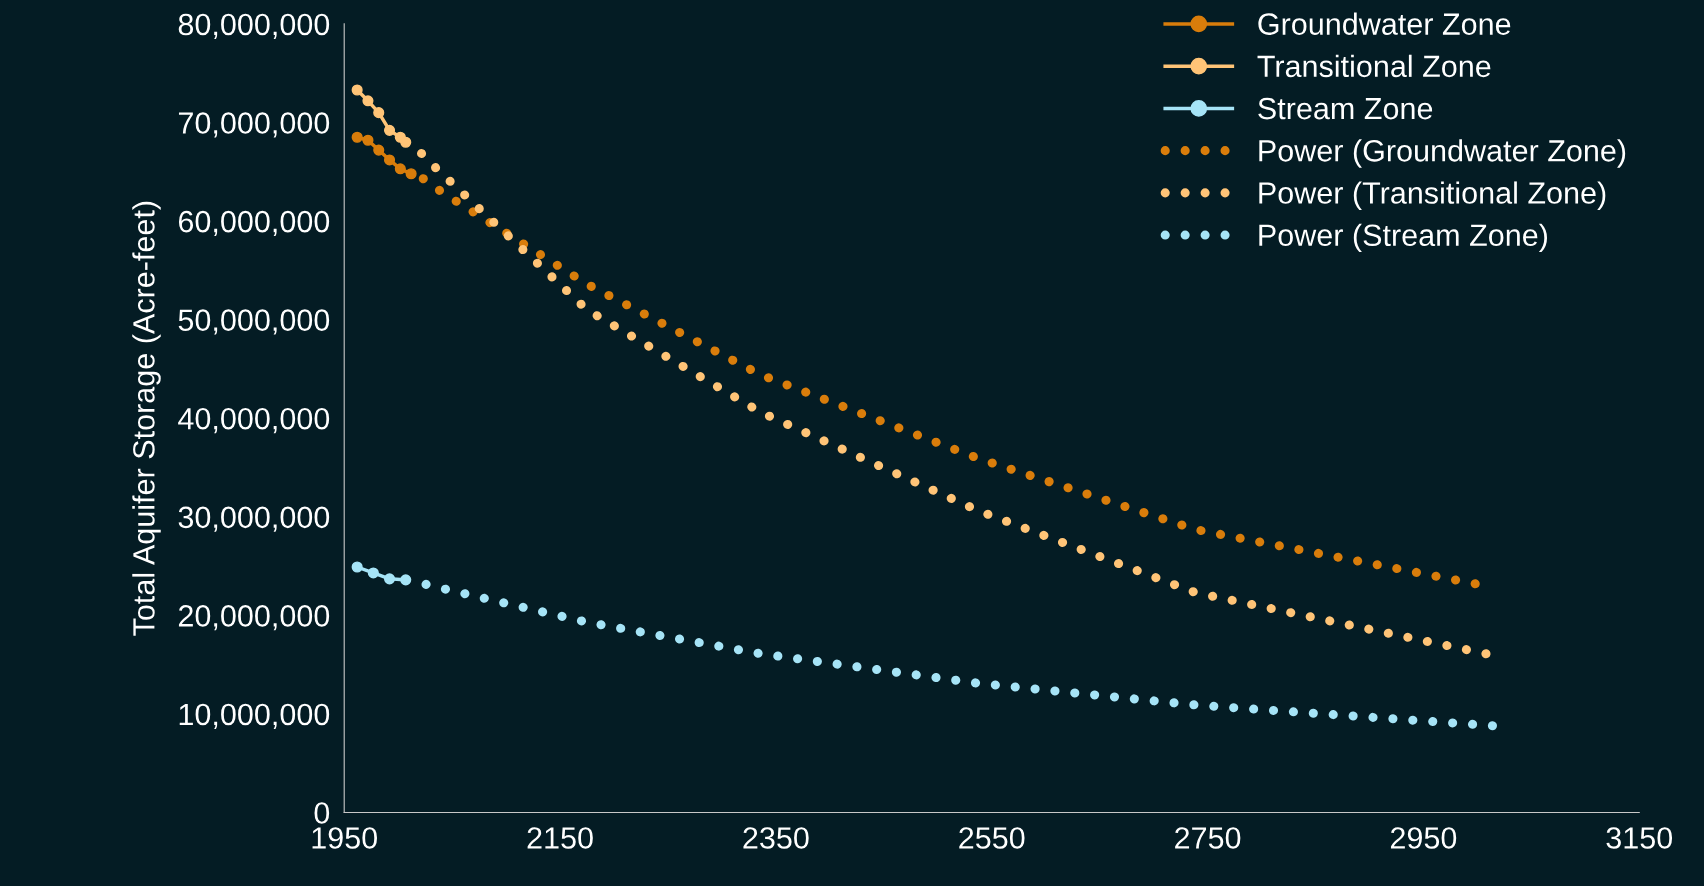 Image resolution: width=1704 pixels, height=886 pixels. What do you see at coordinates (254, 618) in the screenshot?
I see `y-tick-label: 20,000,000` at bounding box center [254, 618].